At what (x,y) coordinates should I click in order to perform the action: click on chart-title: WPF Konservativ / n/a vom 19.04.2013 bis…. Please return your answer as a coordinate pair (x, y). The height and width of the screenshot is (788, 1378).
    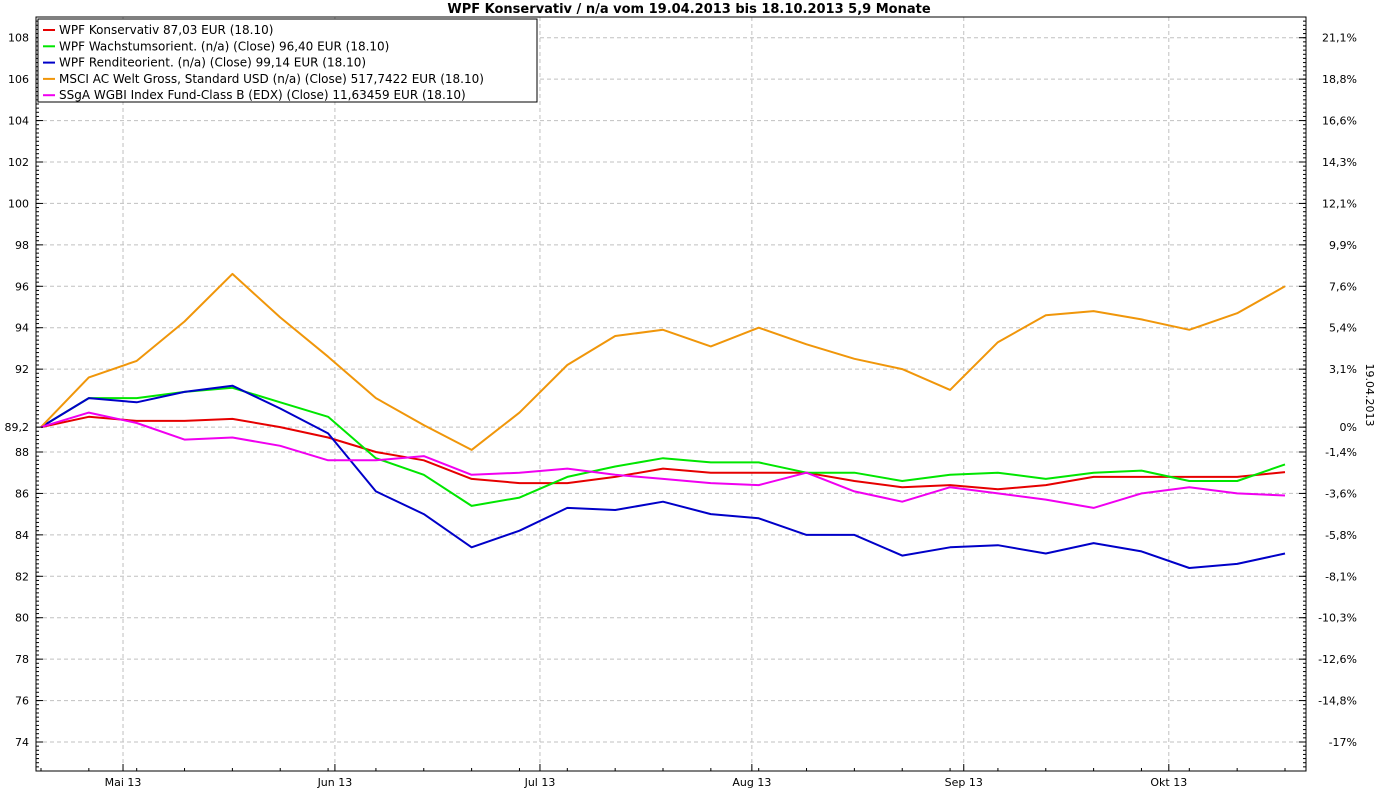
    Looking at the image, I should click on (688, 9).